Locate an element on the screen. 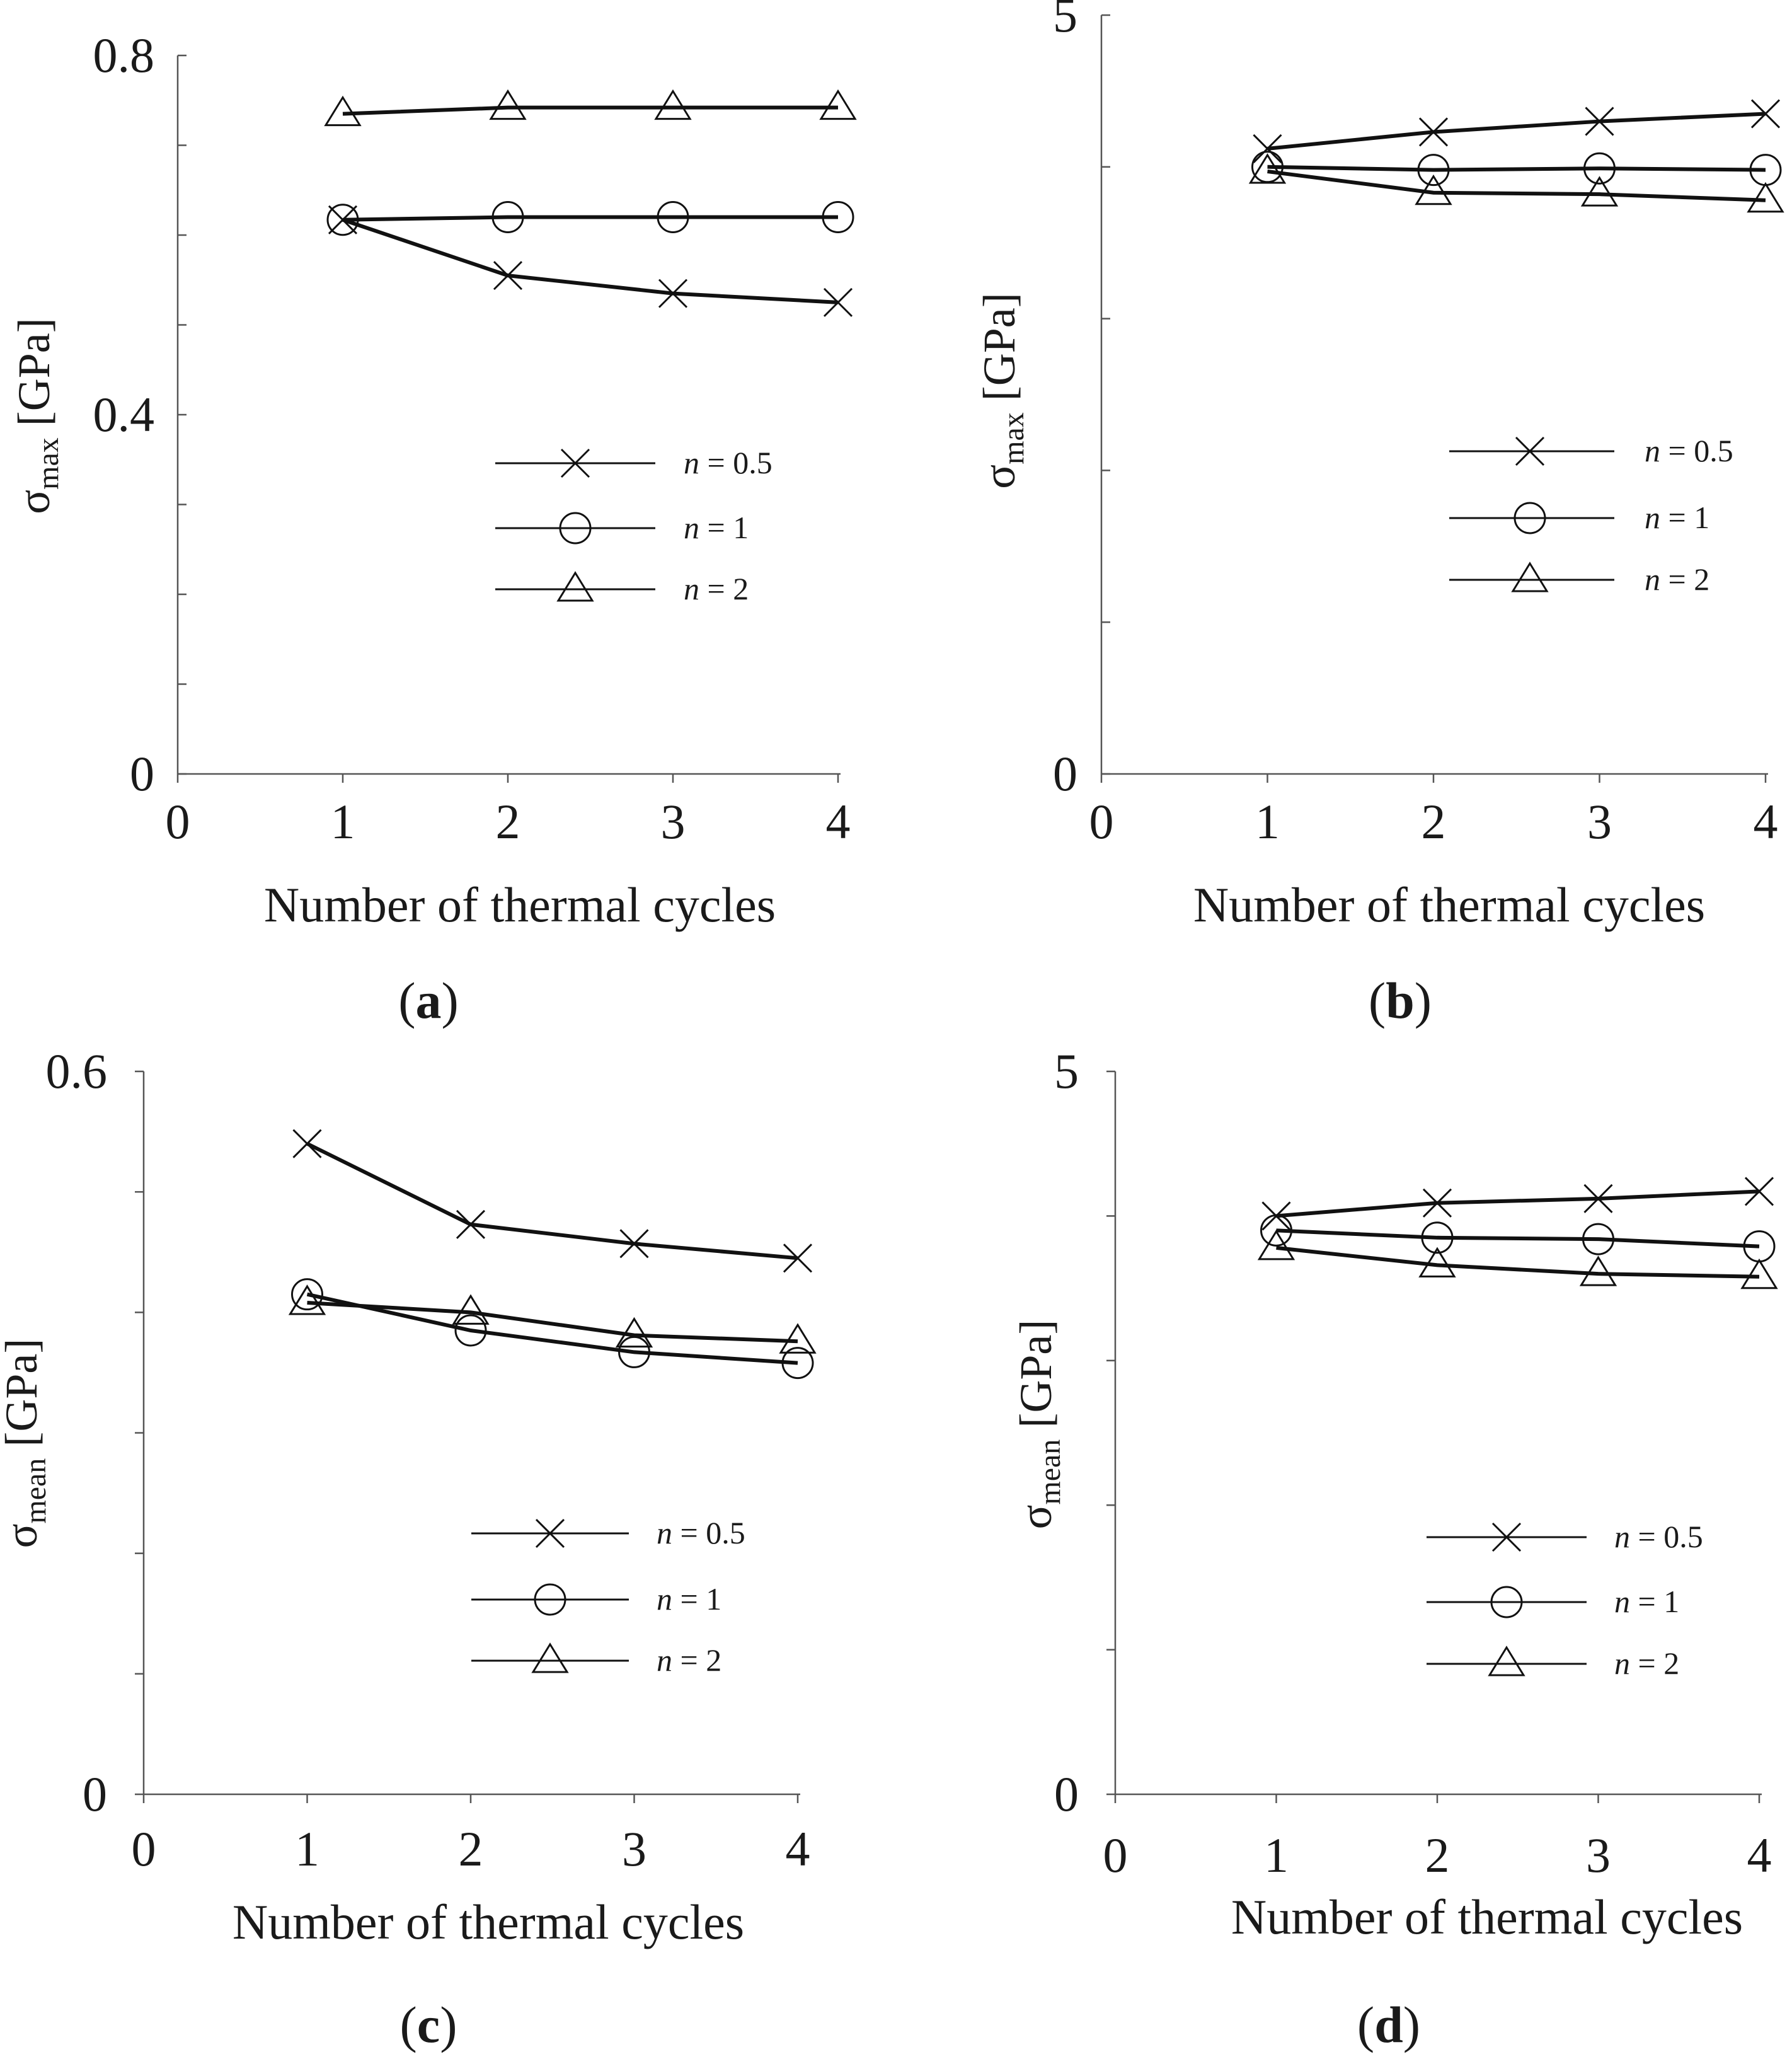 This screenshot has width=1792, height=2059. y-tick-label: 0.6 is located at coordinates (77, 1071).